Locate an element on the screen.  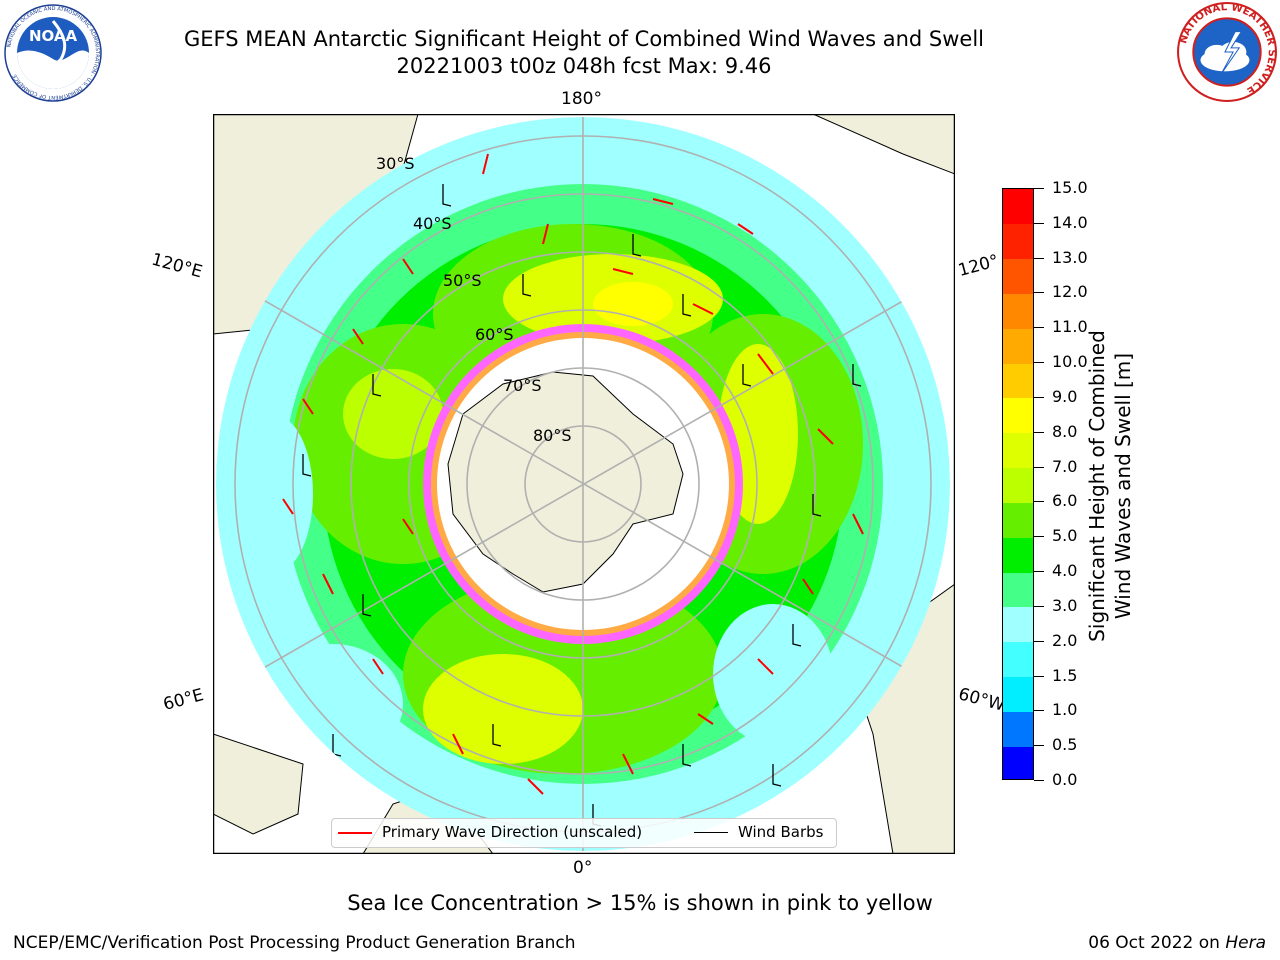
svg-text: NOAA is located at coordinates (53, 36).